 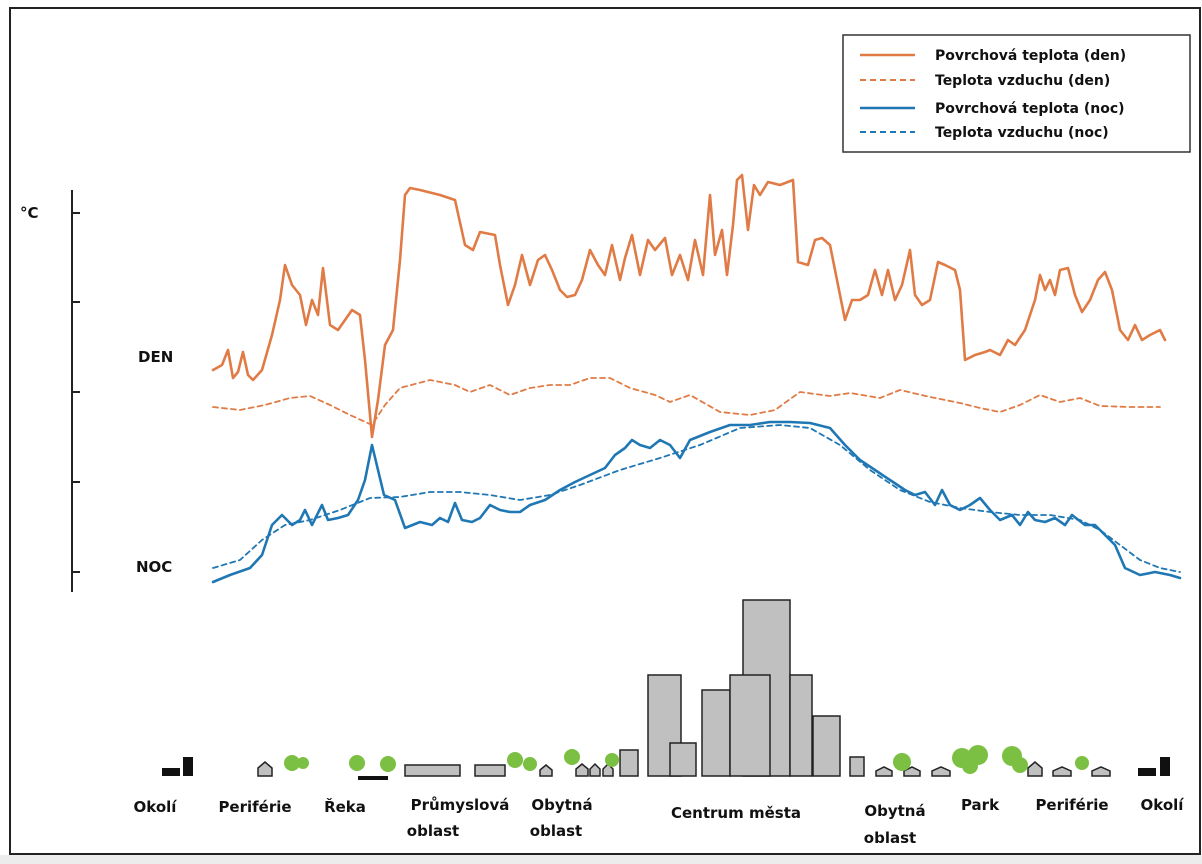 I want to click on zone-label: Průmyslová, so click(x=460, y=805).